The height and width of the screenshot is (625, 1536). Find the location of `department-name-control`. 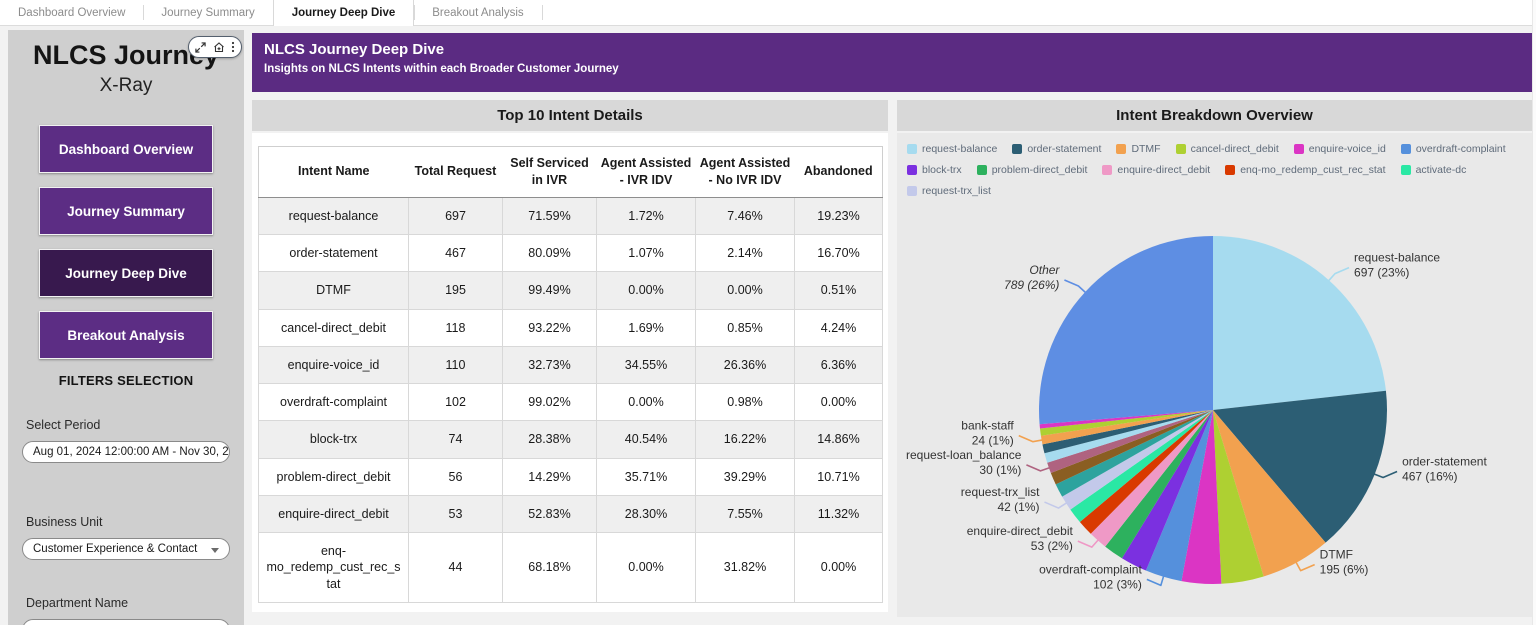

department-name-control is located at coordinates (126, 622).